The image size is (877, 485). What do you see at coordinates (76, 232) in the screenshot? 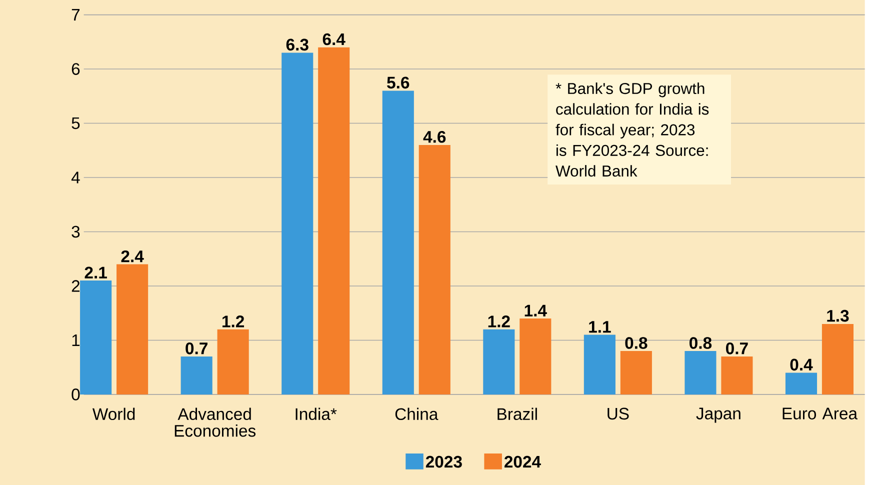
I see `y-tick-label: 3` at bounding box center [76, 232].